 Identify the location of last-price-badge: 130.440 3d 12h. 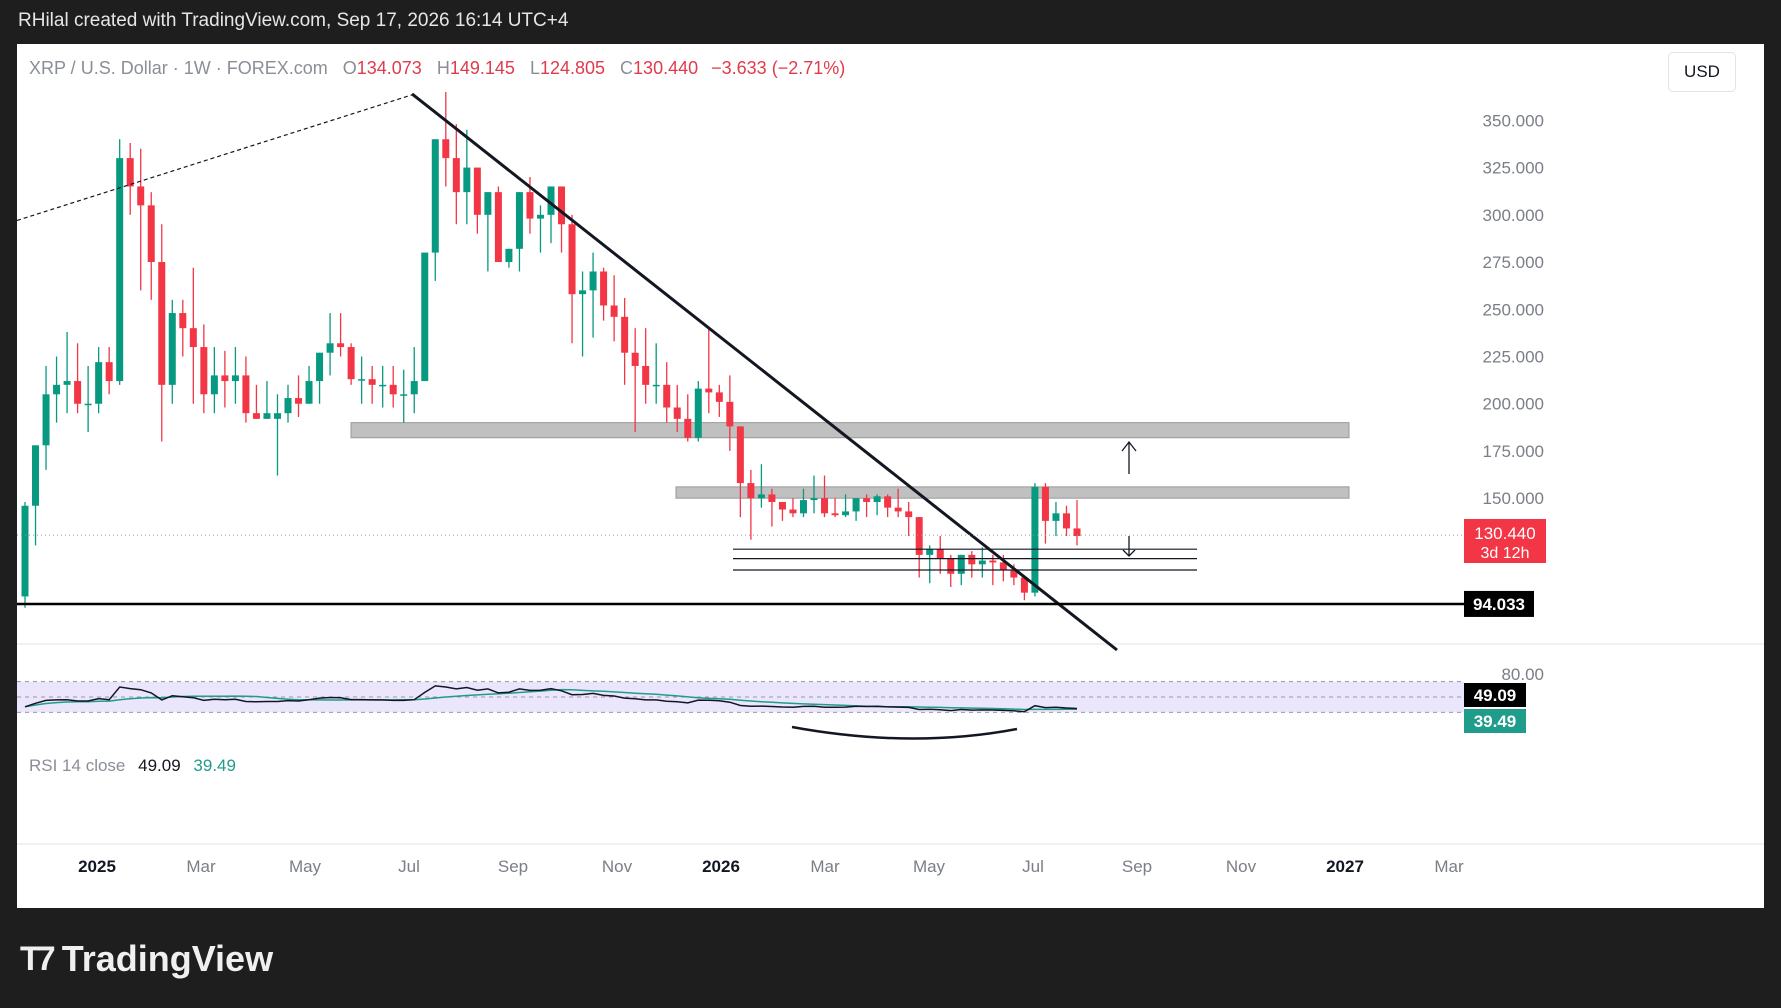
(1505, 541).